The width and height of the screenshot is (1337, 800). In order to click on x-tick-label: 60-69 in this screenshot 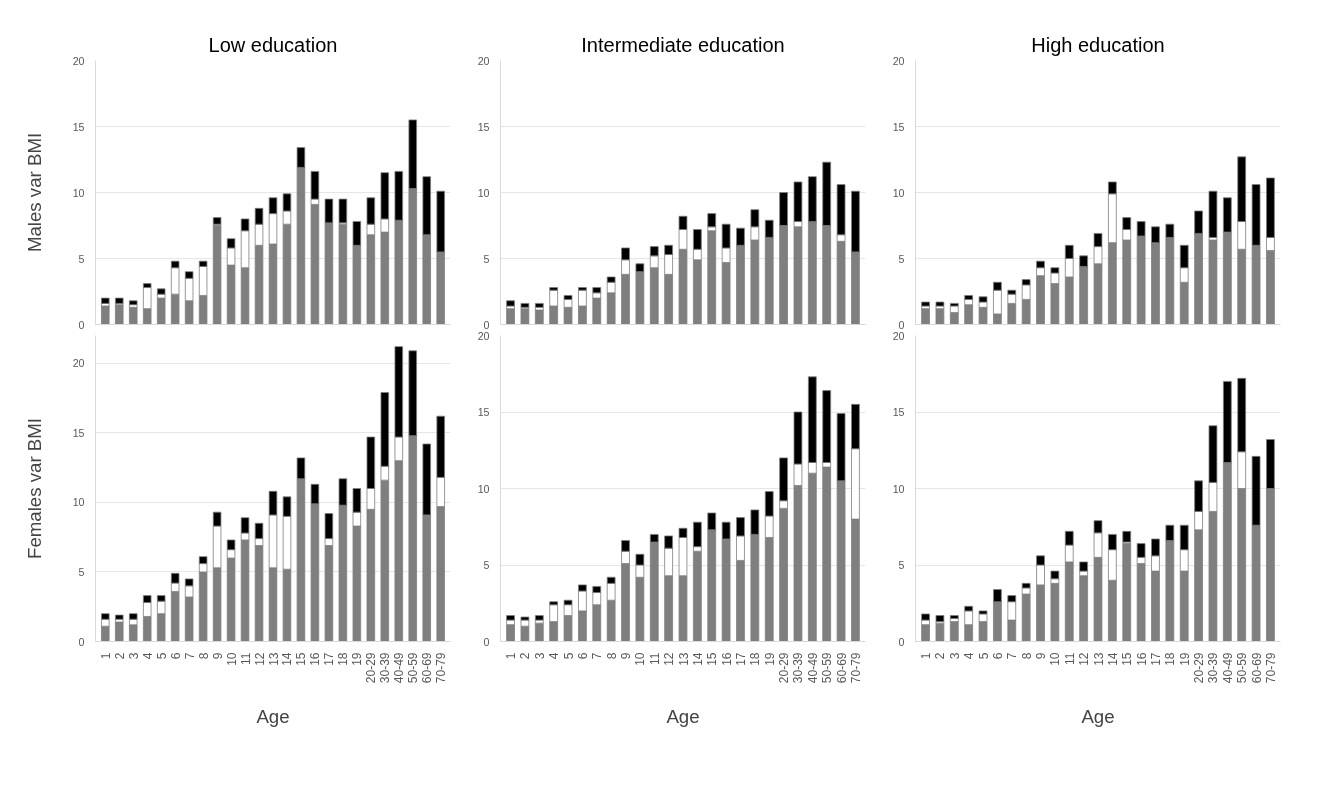, I will do `click(841, 668)`.